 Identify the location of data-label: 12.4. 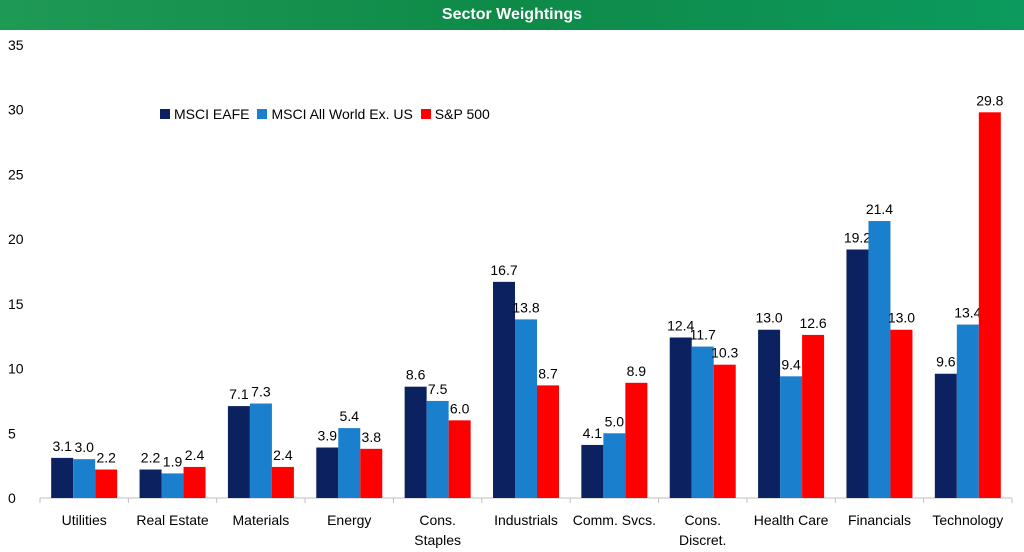
(680, 326).